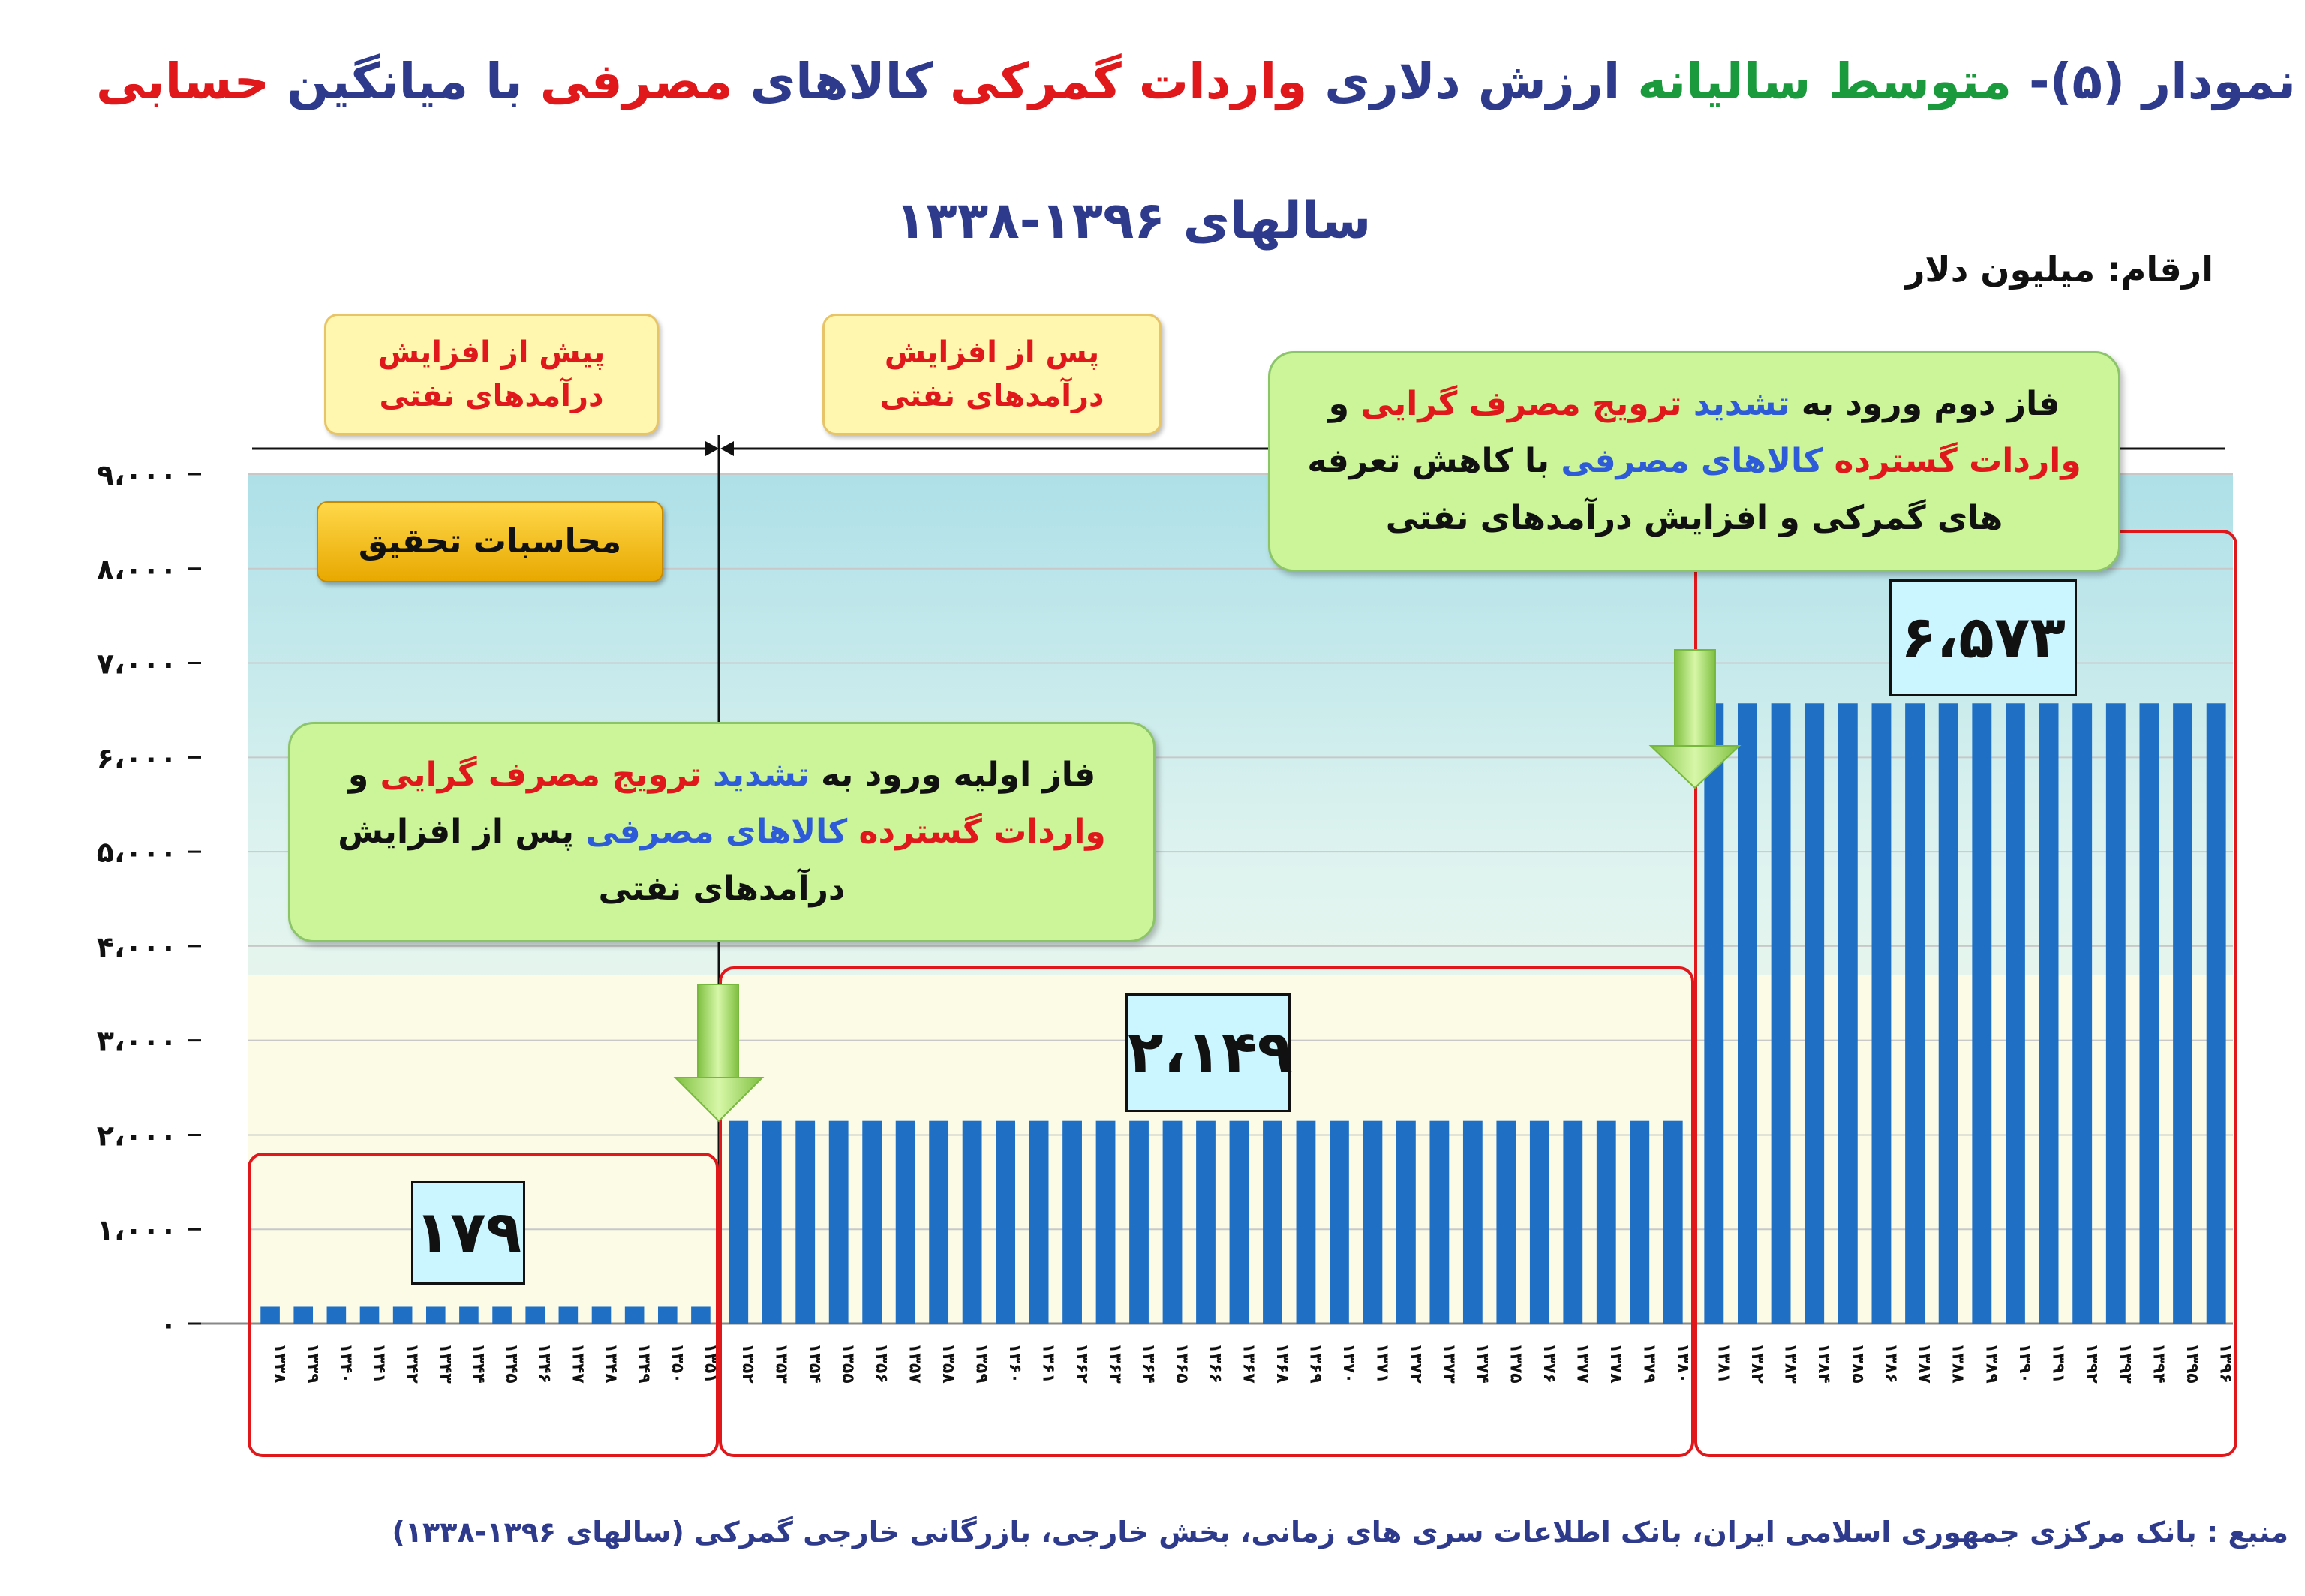 This screenshot has height=1596, width=2305. What do you see at coordinates (992, 374) in the screenshot?
I see `after-oil-tag-text: پس از افزایش درآمدهای نفتی` at bounding box center [992, 374].